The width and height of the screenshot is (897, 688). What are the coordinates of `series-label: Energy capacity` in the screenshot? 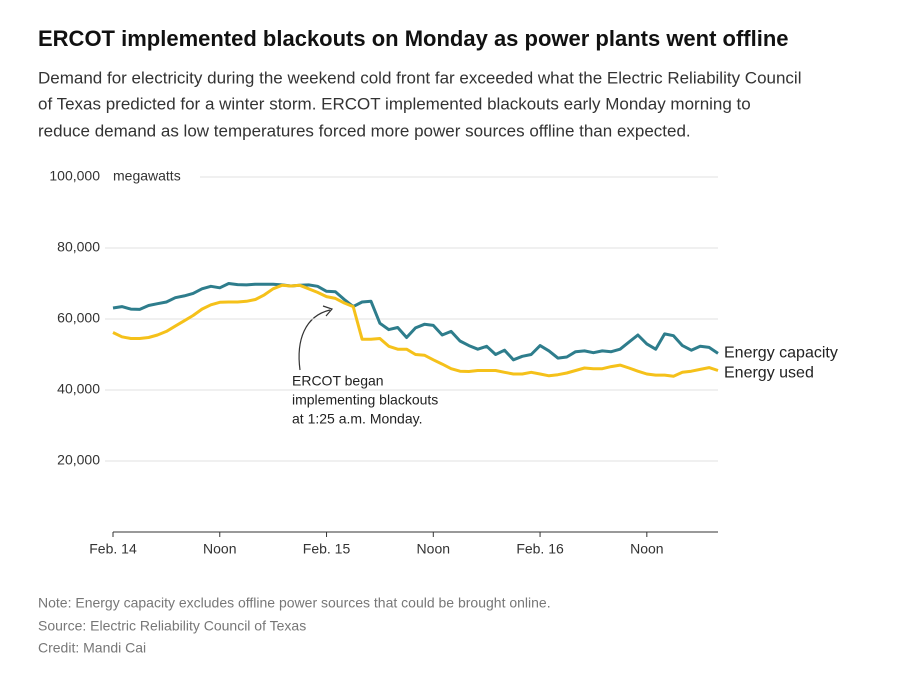 It's located at (781, 353).